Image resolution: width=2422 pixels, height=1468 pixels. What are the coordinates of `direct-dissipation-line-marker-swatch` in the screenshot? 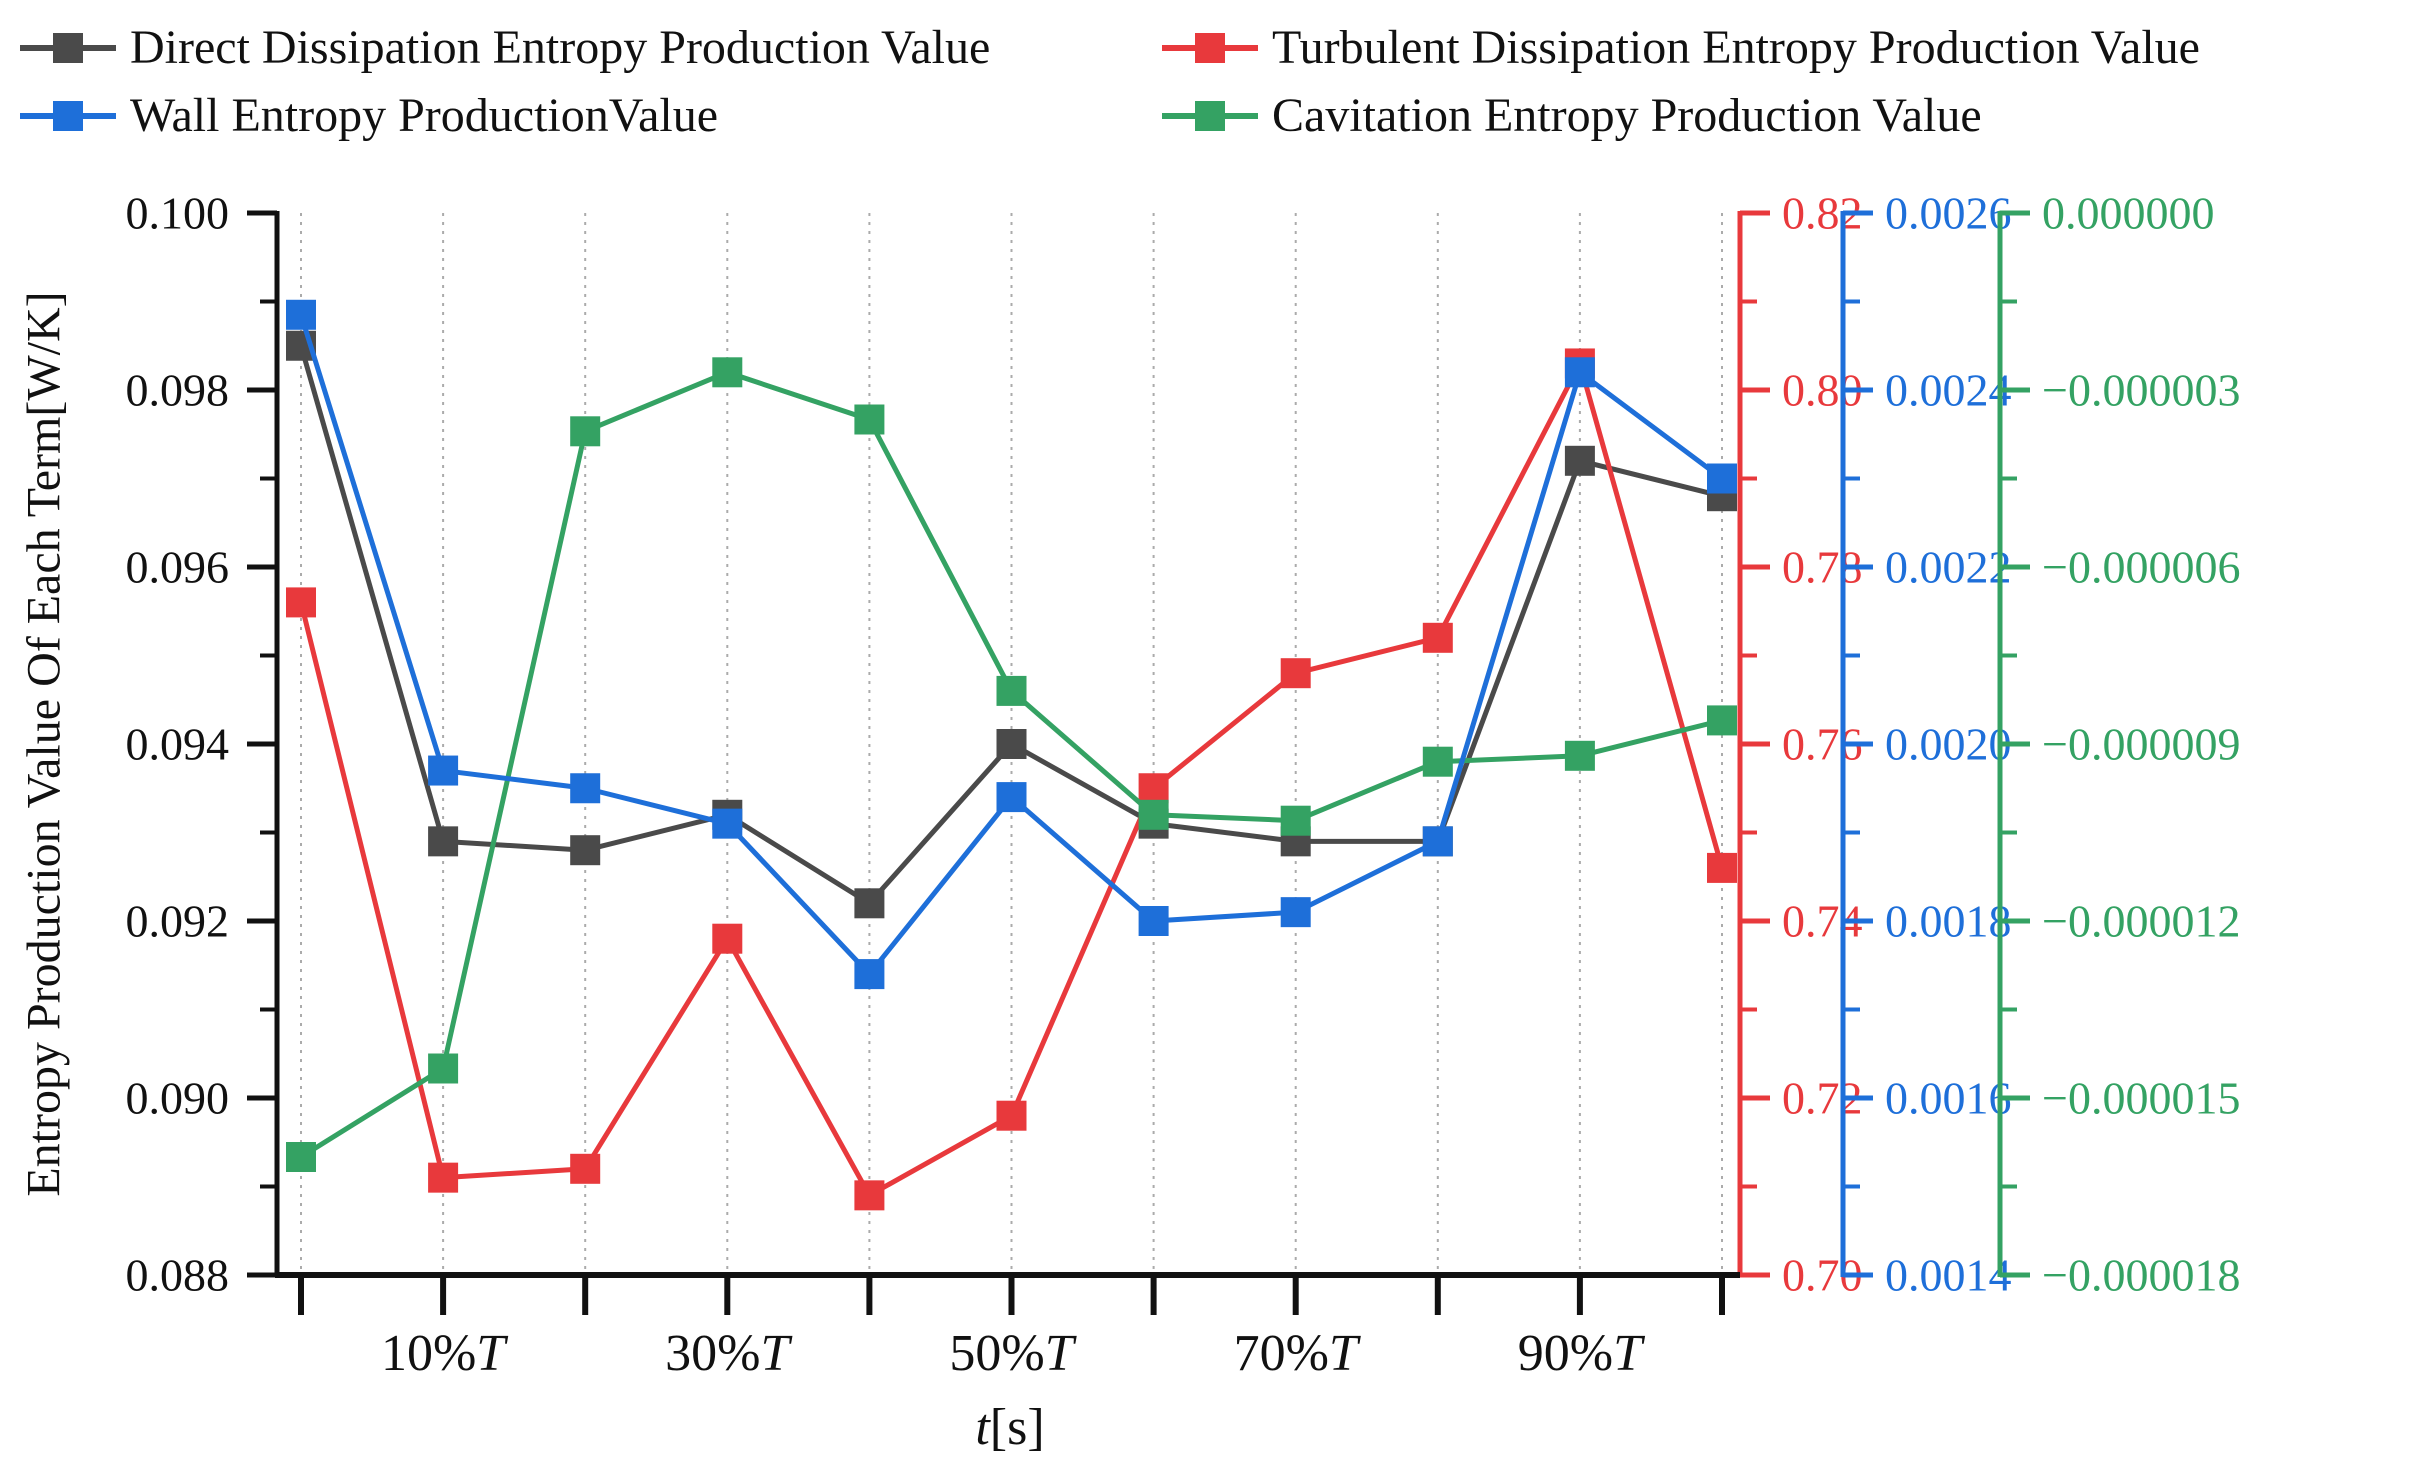 It's located at (68, 48).